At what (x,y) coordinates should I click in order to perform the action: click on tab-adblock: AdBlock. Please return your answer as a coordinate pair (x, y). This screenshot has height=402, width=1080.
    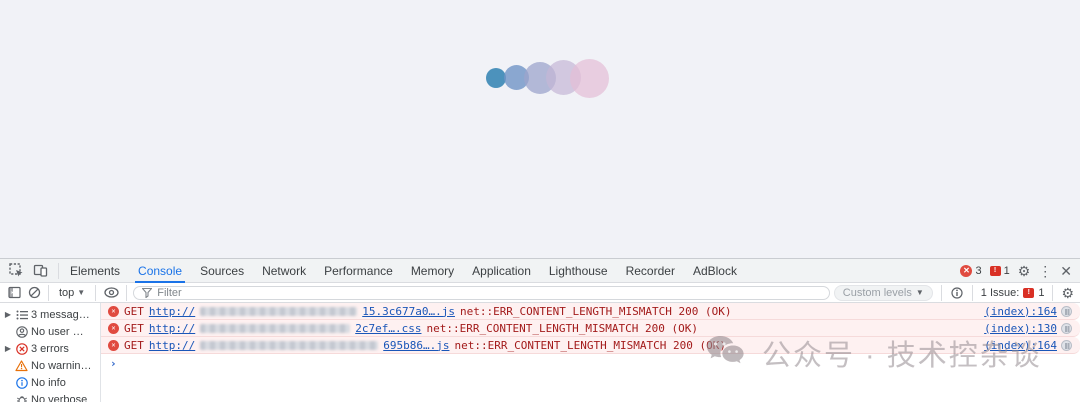
    Looking at the image, I should click on (714, 270).